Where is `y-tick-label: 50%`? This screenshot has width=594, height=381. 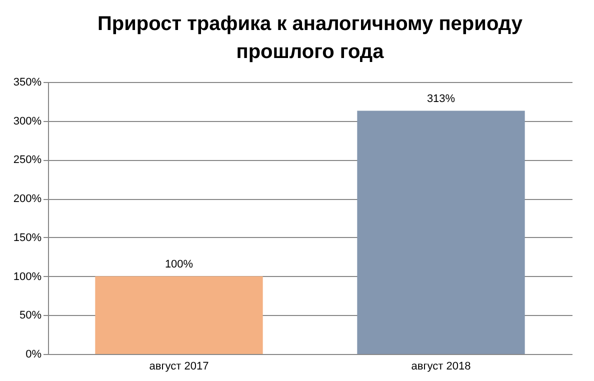 y-tick-label: 50% is located at coordinates (30, 316).